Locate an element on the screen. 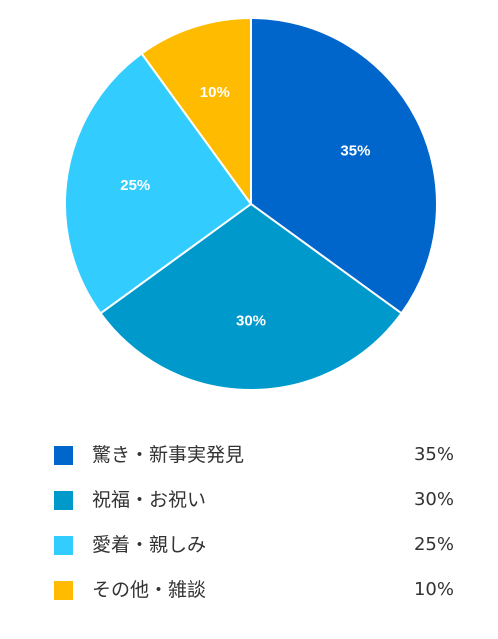 The width and height of the screenshot is (498, 639). pie-slice-label: 25% is located at coordinates (135, 185).